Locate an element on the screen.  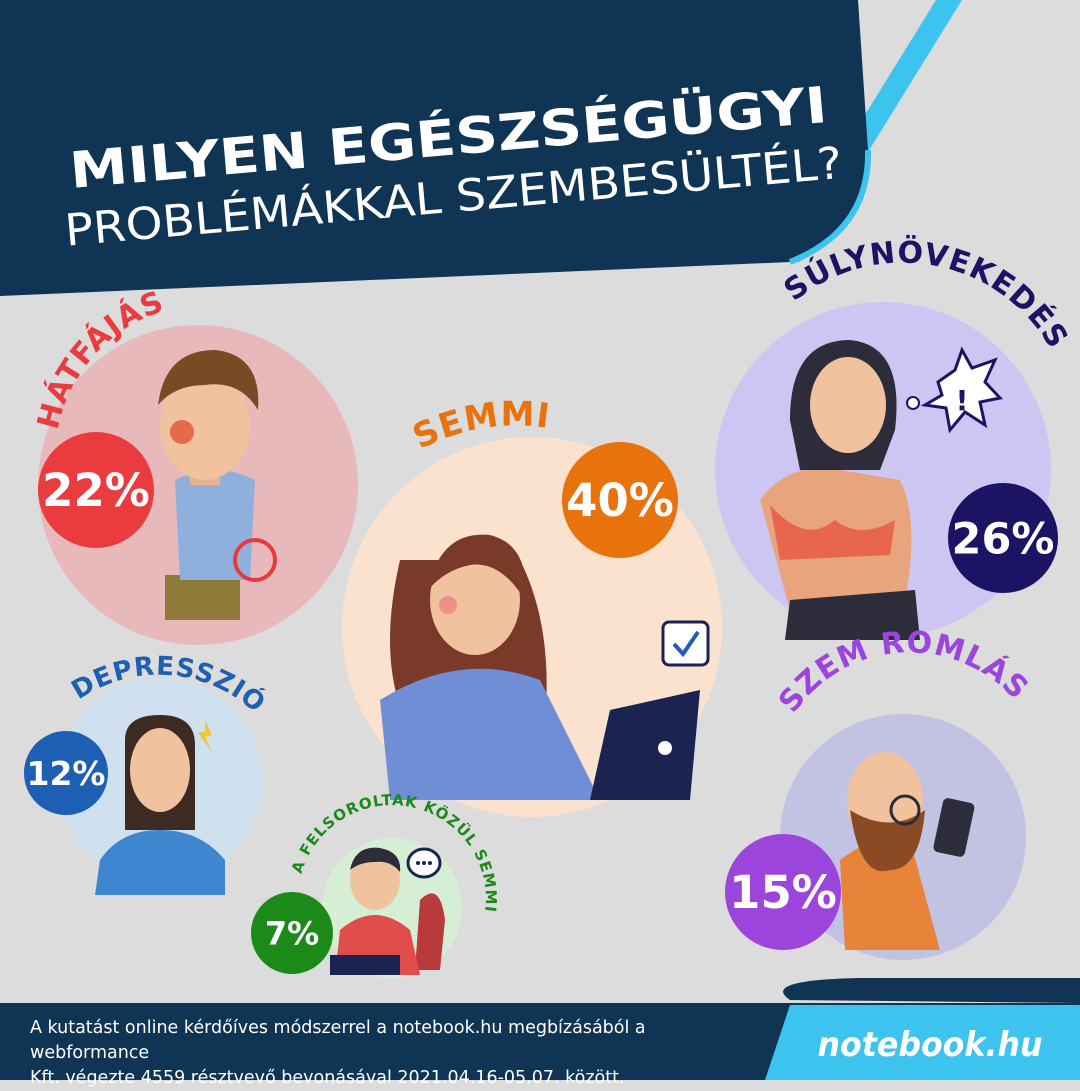
sad-woman-illustration is located at coordinates (160, 805).